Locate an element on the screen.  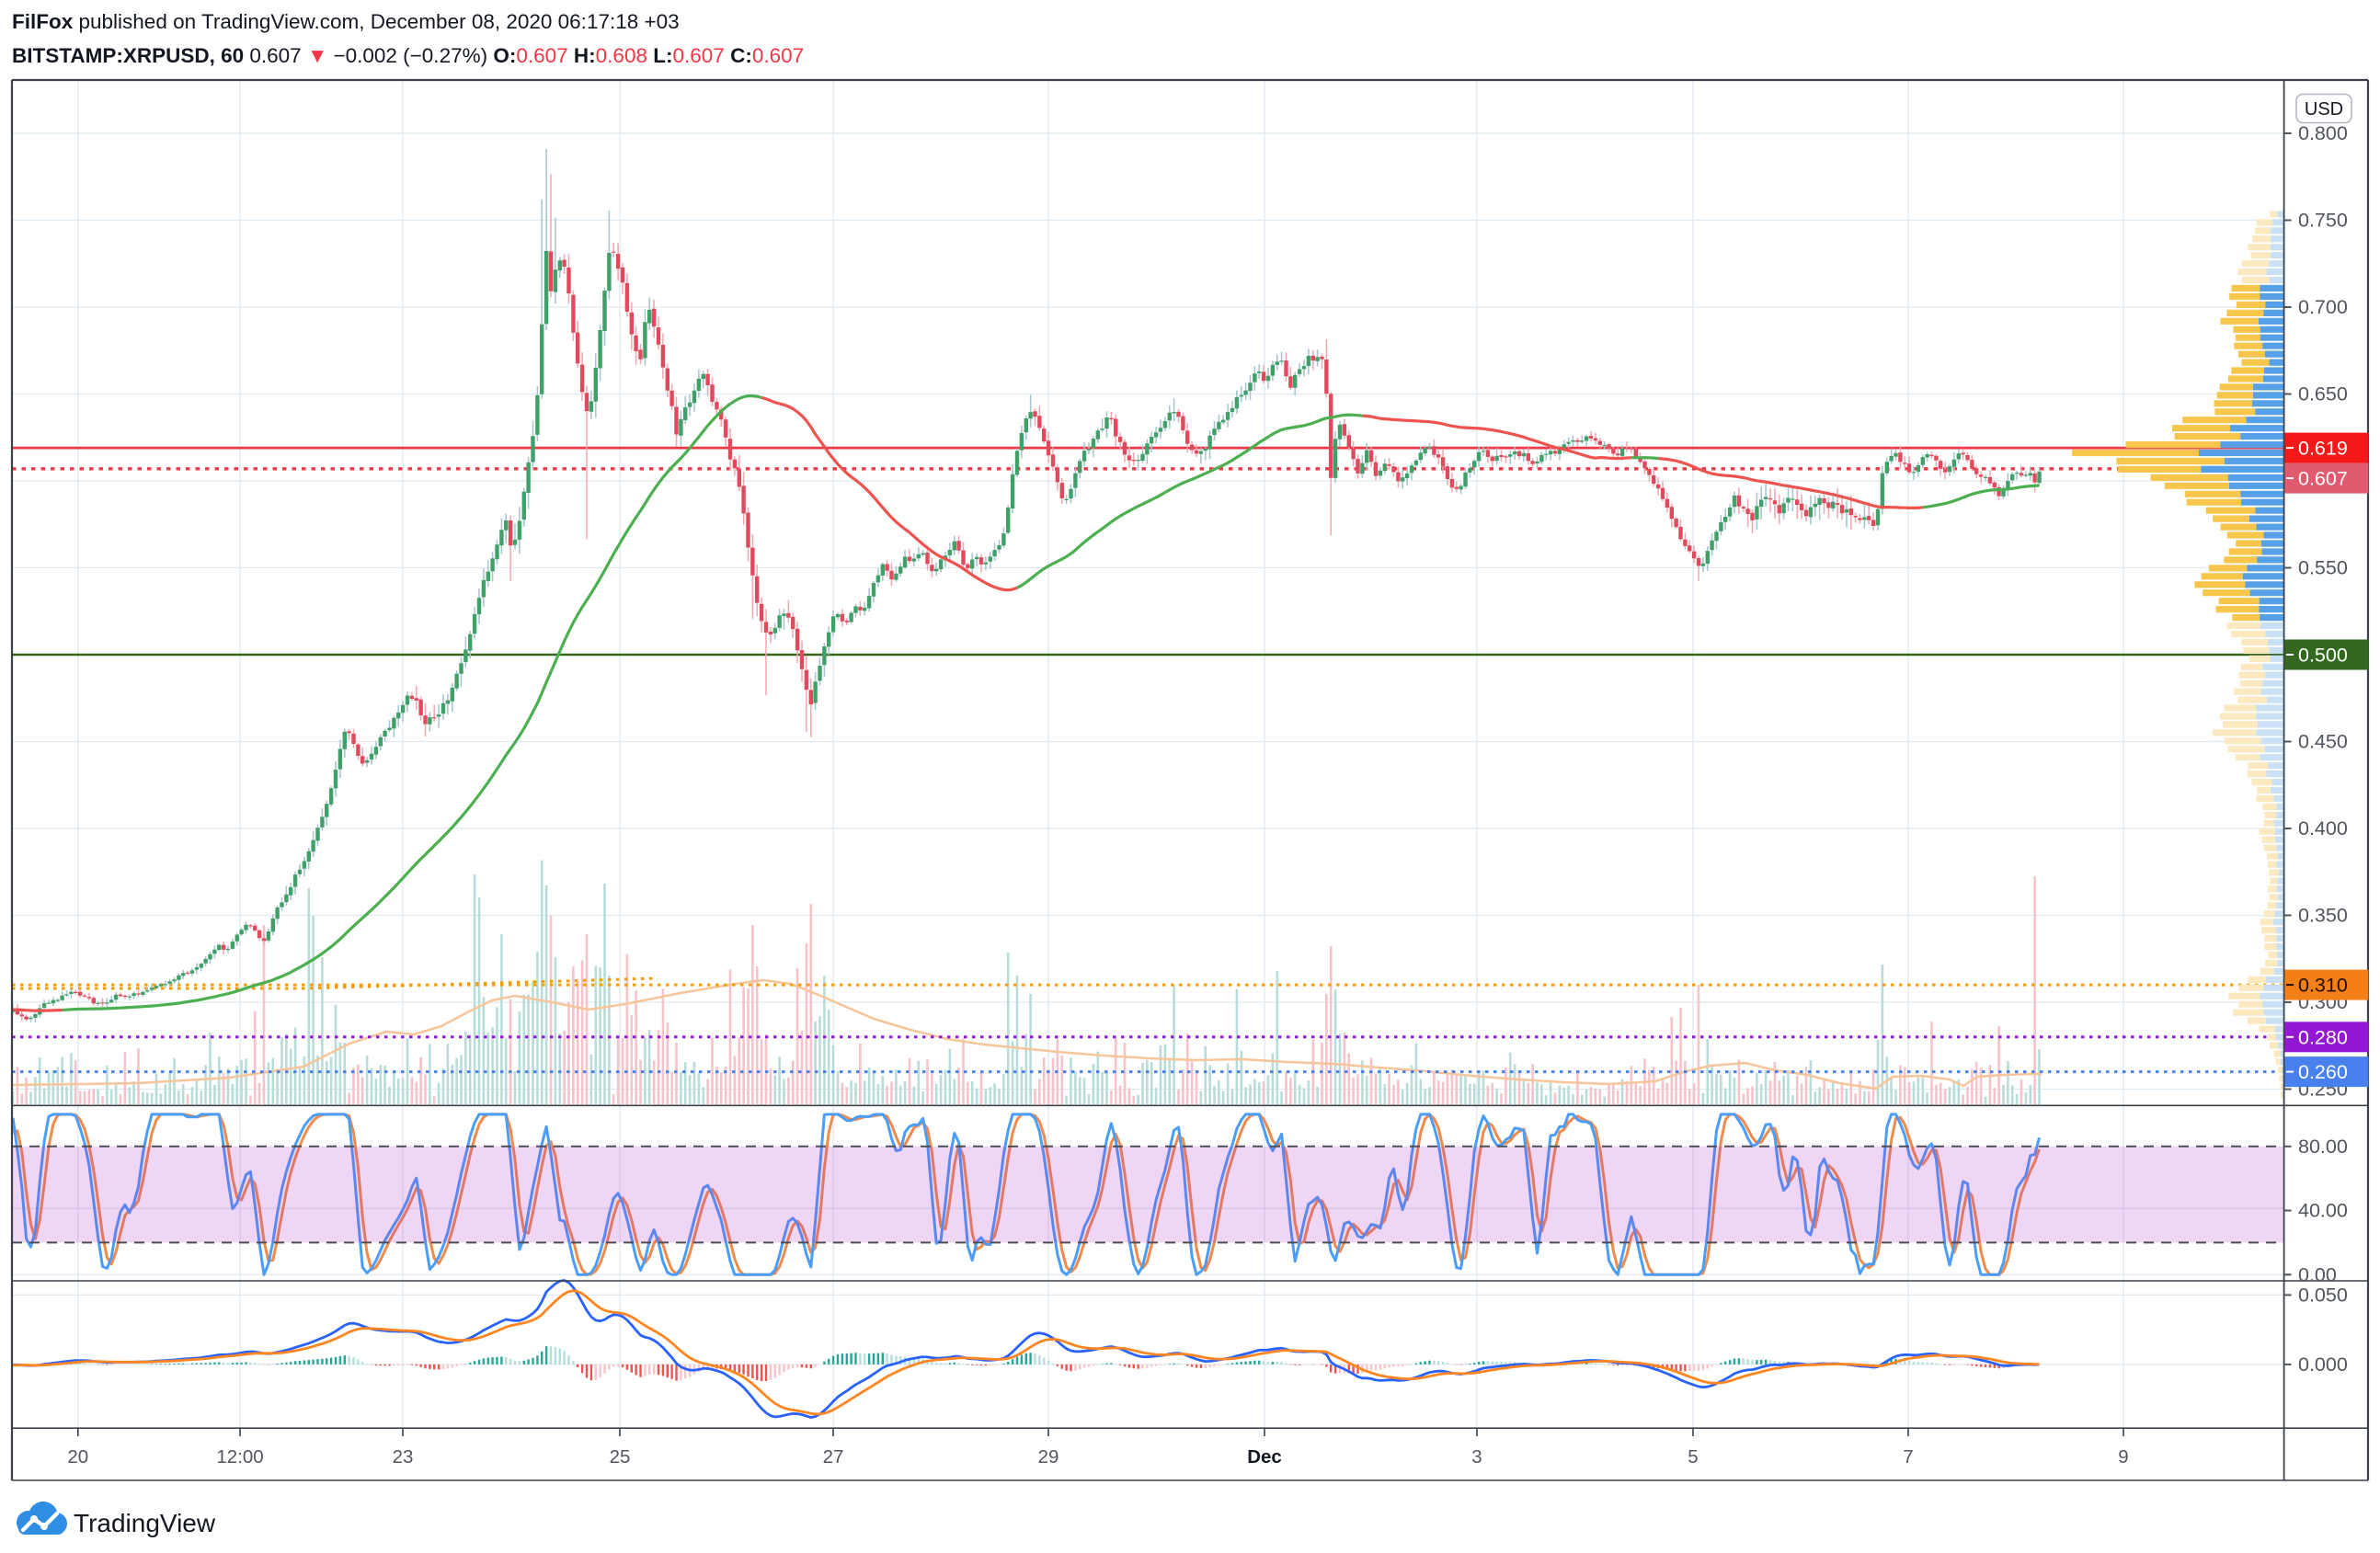
svg-text: TradingView is located at coordinates (145, 1523).